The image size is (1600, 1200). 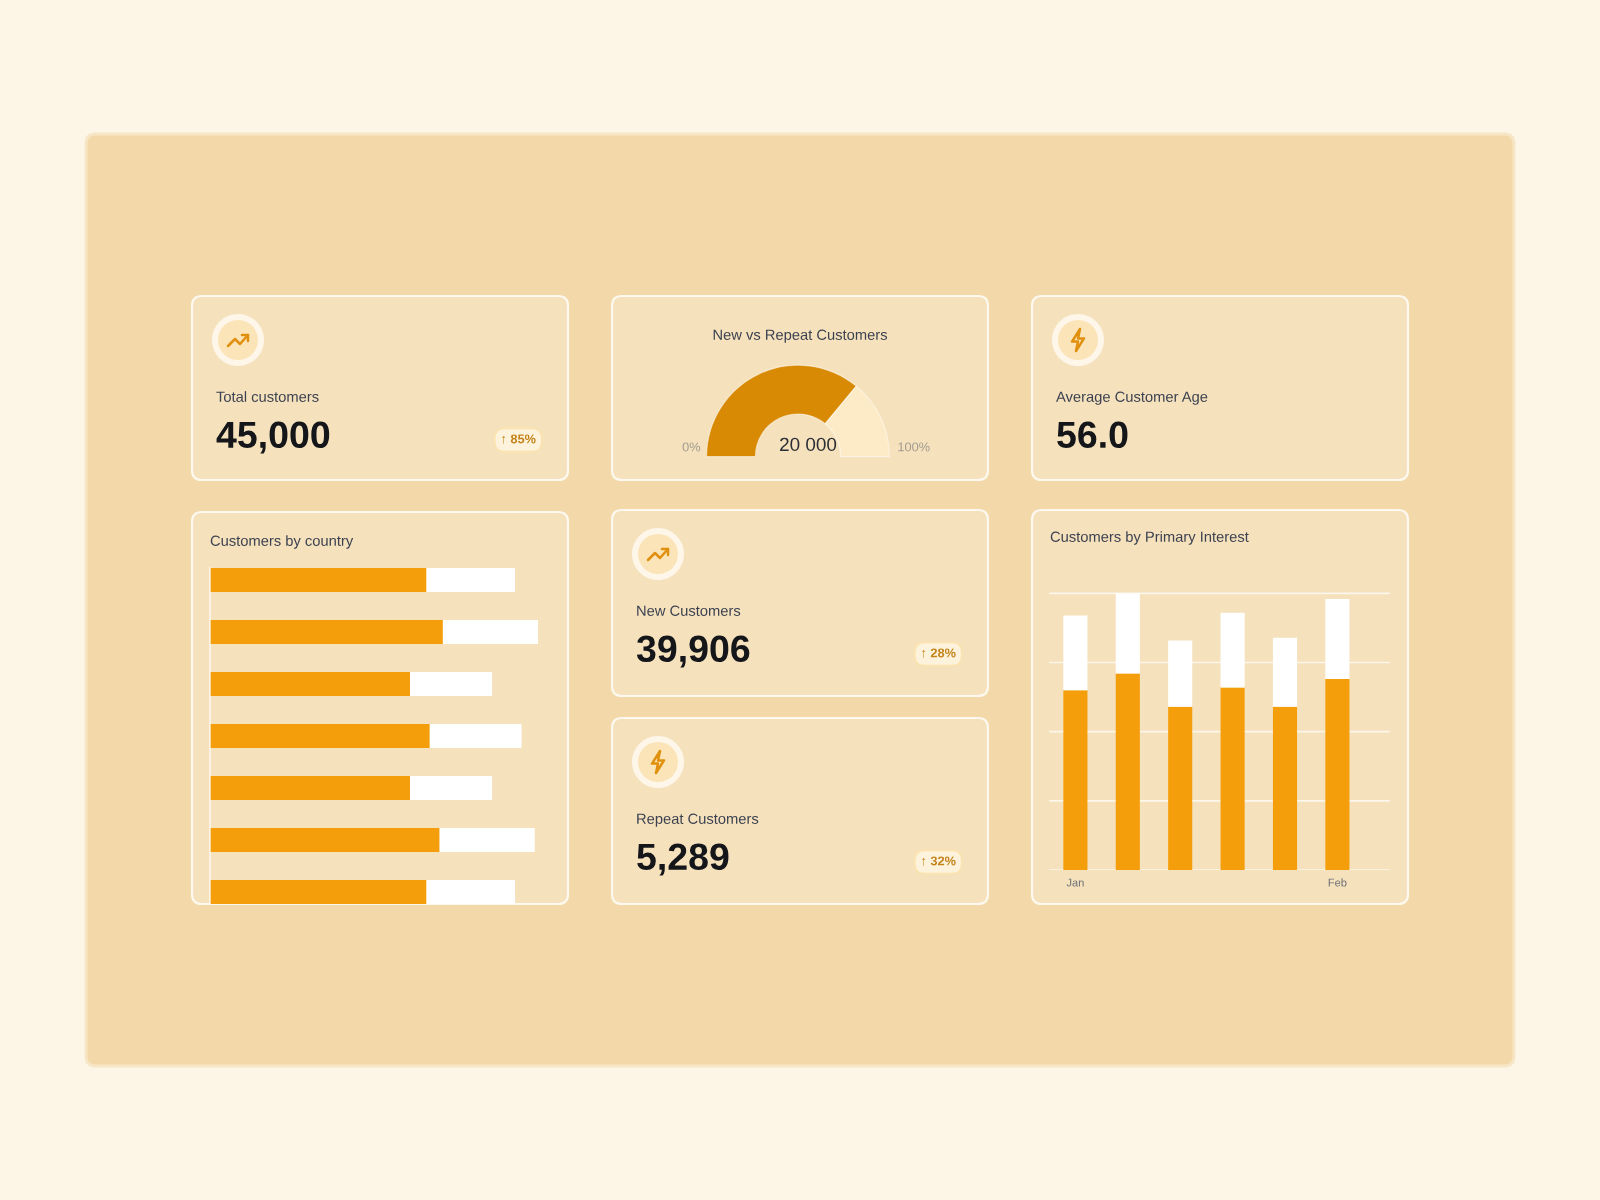 I want to click on text: 5,289, so click(x=683, y=859).